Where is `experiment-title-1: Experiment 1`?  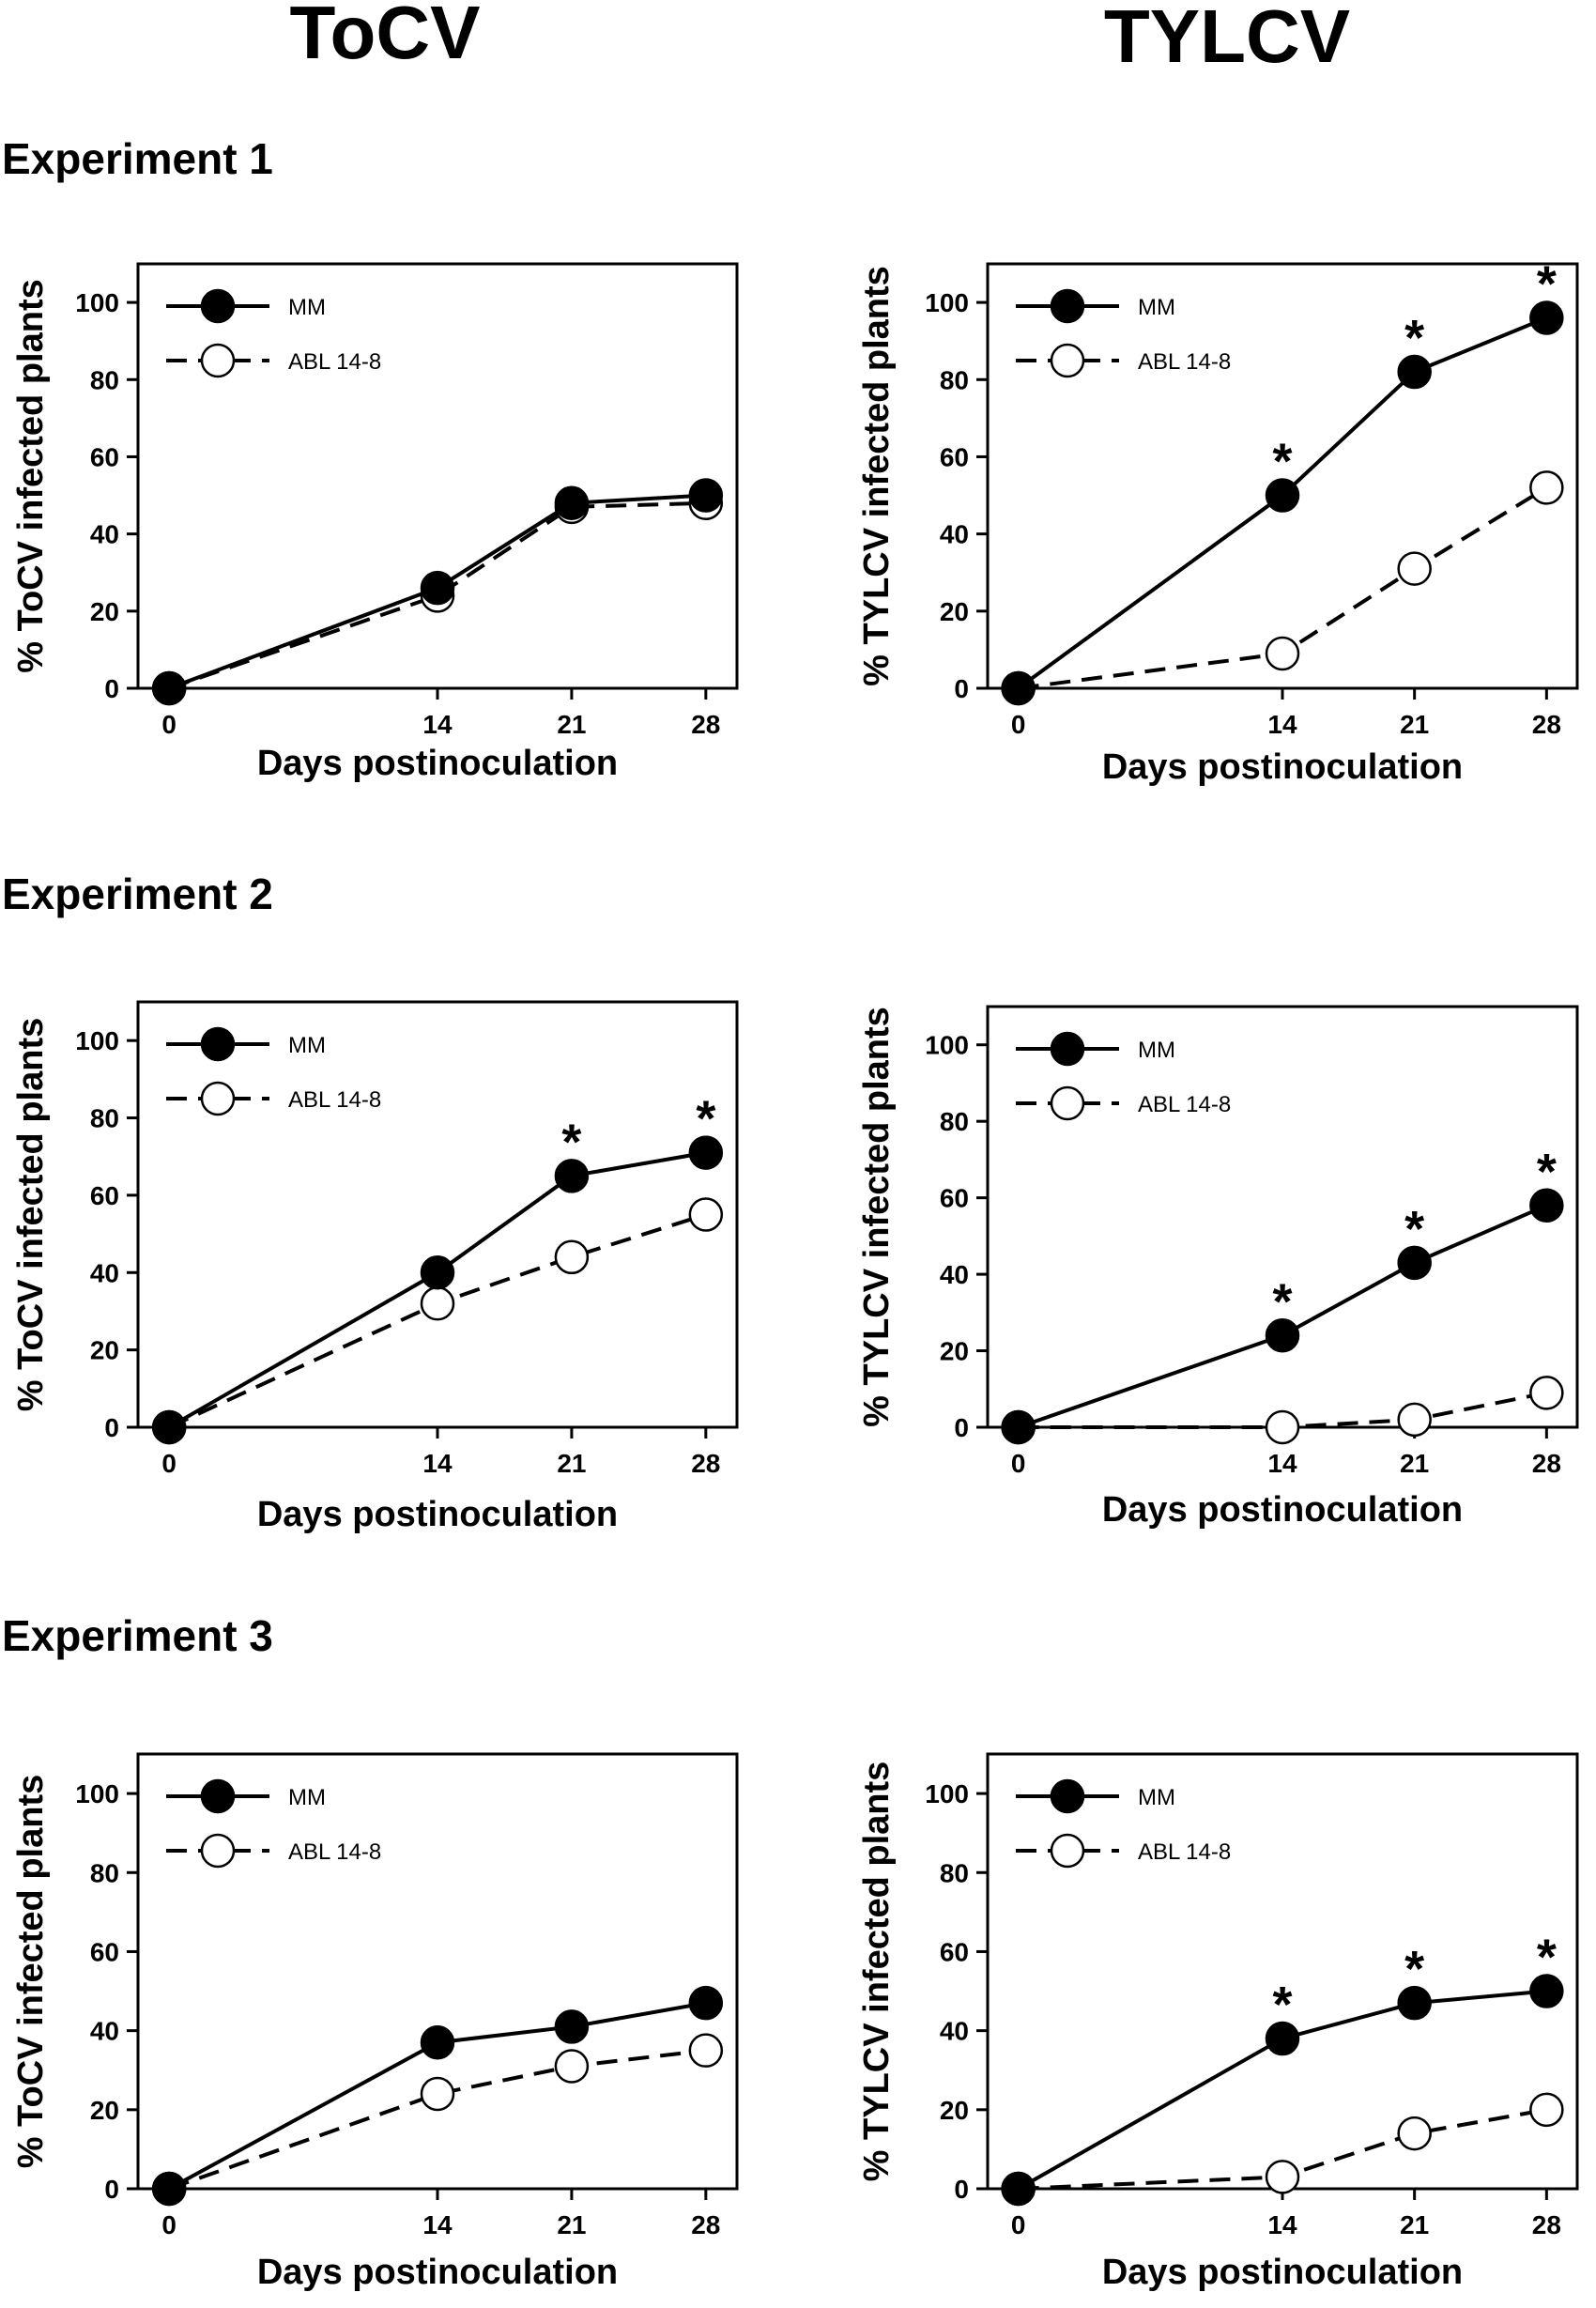 experiment-title-1: Experiment 1 is located at coordinates (138, 158).